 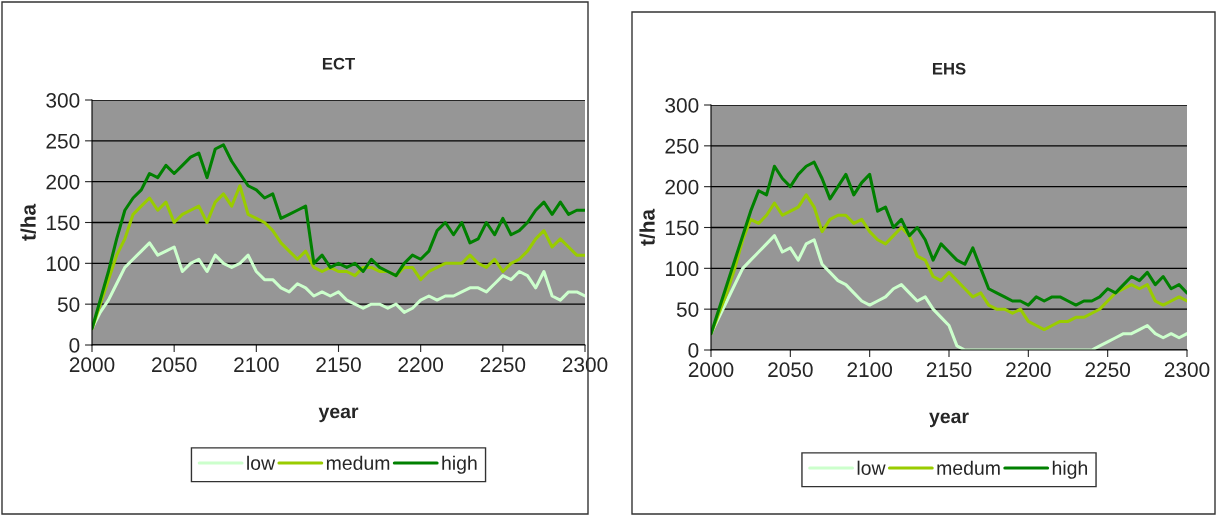 I want to click on chart-title: EHS, so click(x=949, y=68).